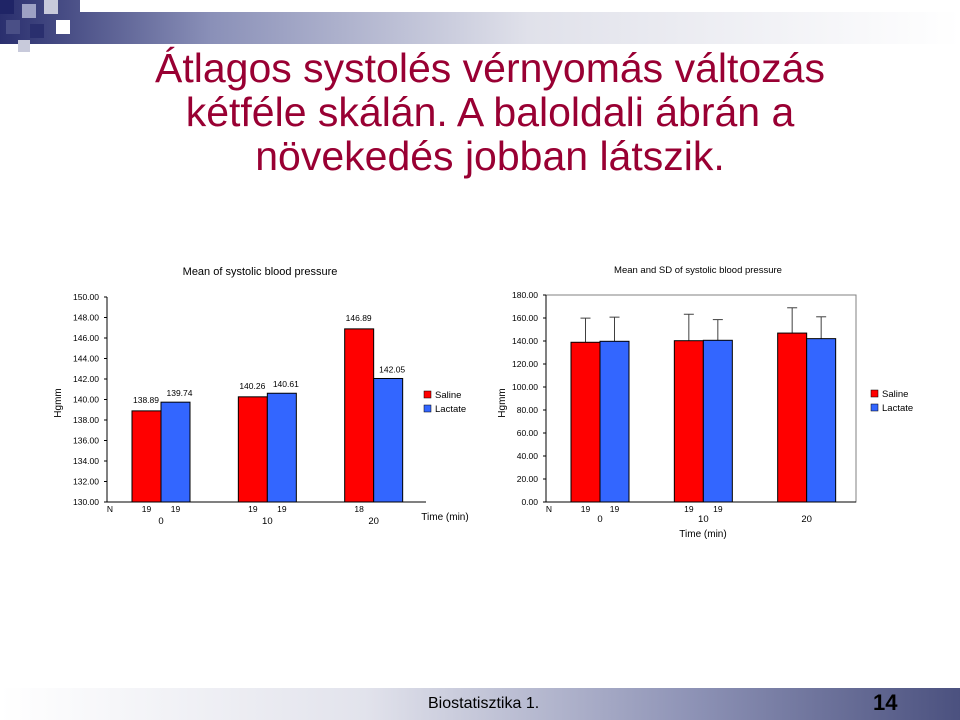 This screenshot has height=720, width=960. I want to click on footer-band, so click(480, 704).